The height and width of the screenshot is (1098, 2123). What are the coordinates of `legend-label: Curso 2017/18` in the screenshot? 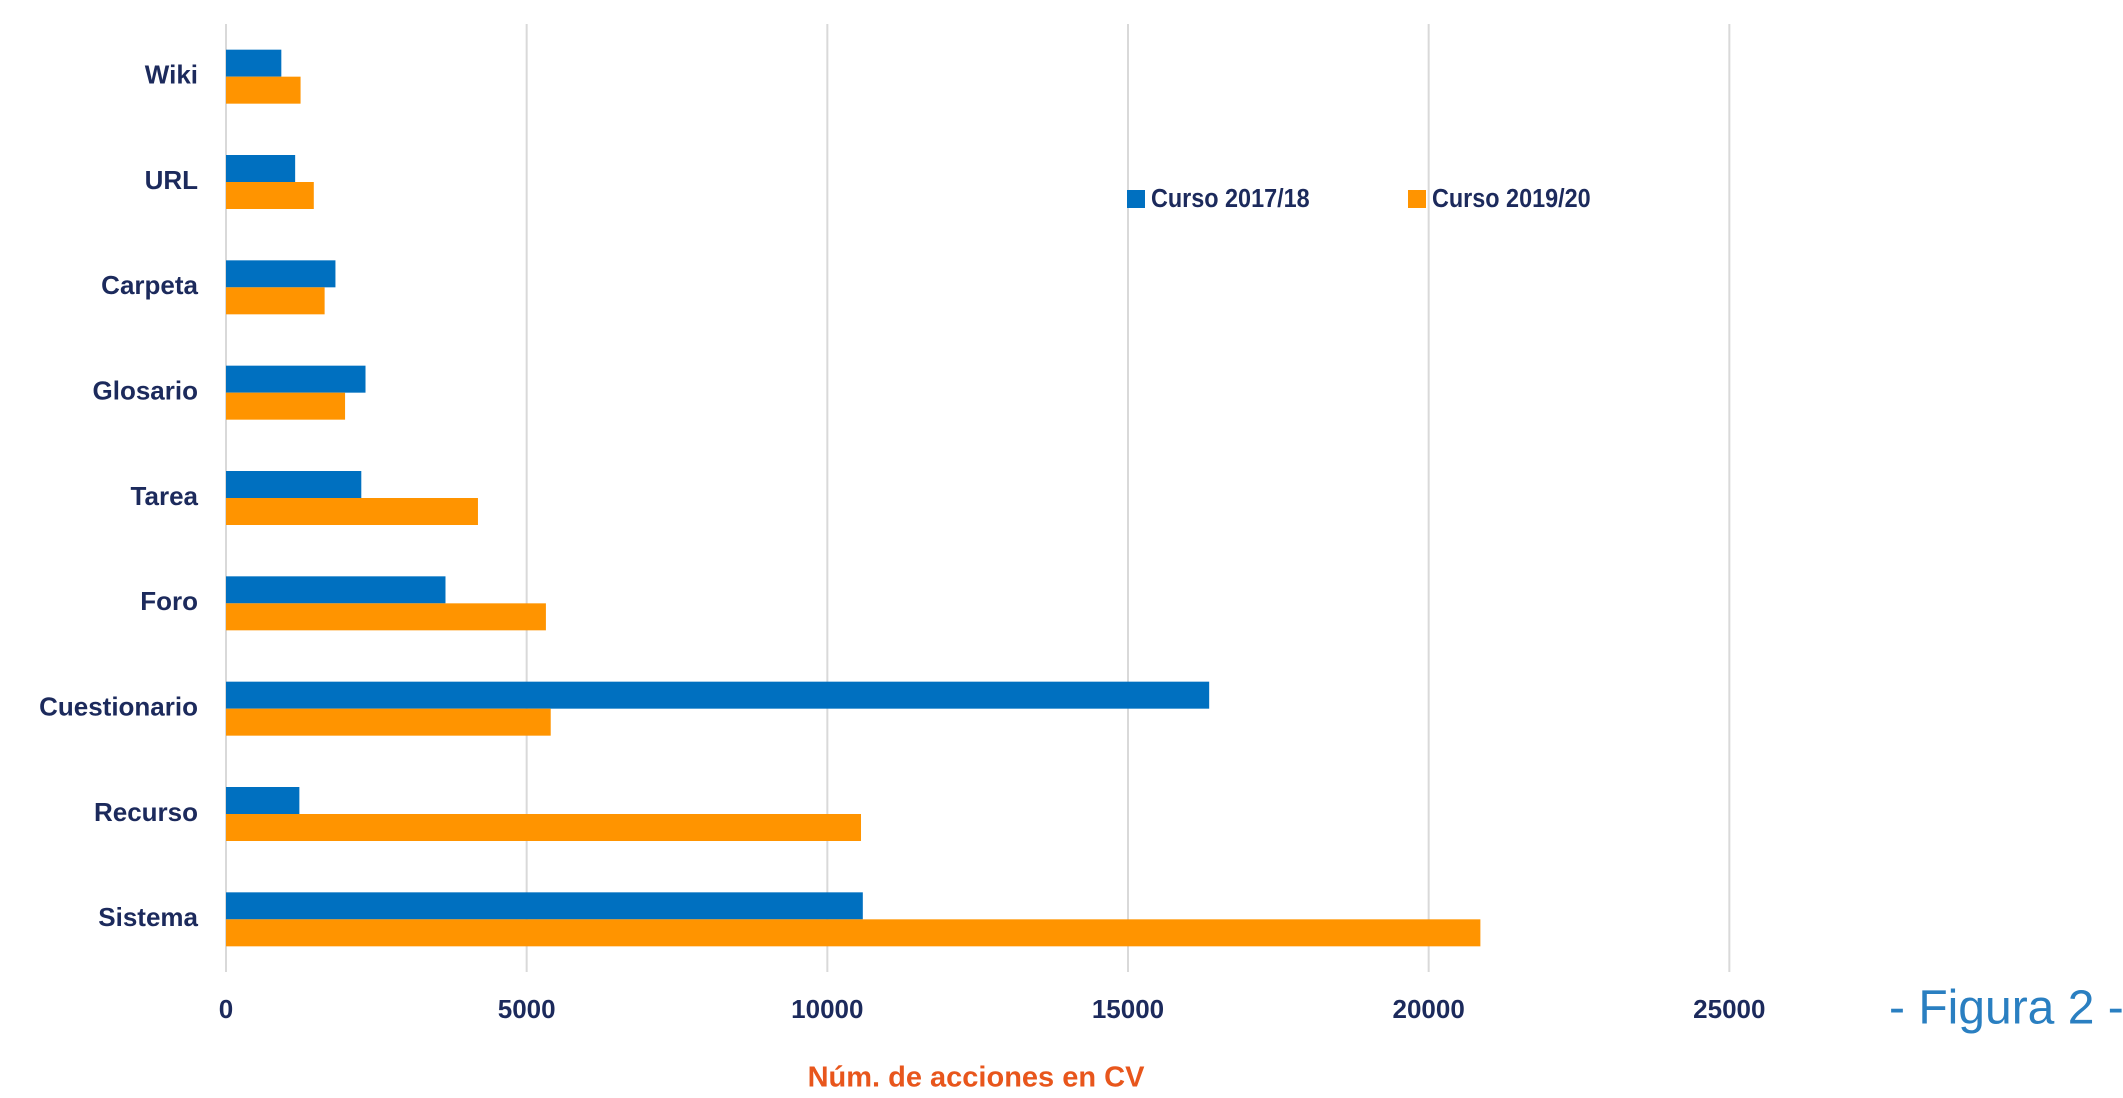 It's located at (1230, 199).